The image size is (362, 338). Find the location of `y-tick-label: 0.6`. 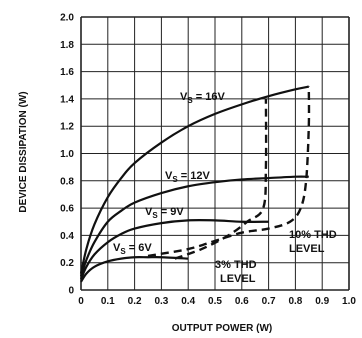

y-tick-label: 0.6 is located at coordinates (67, 209).